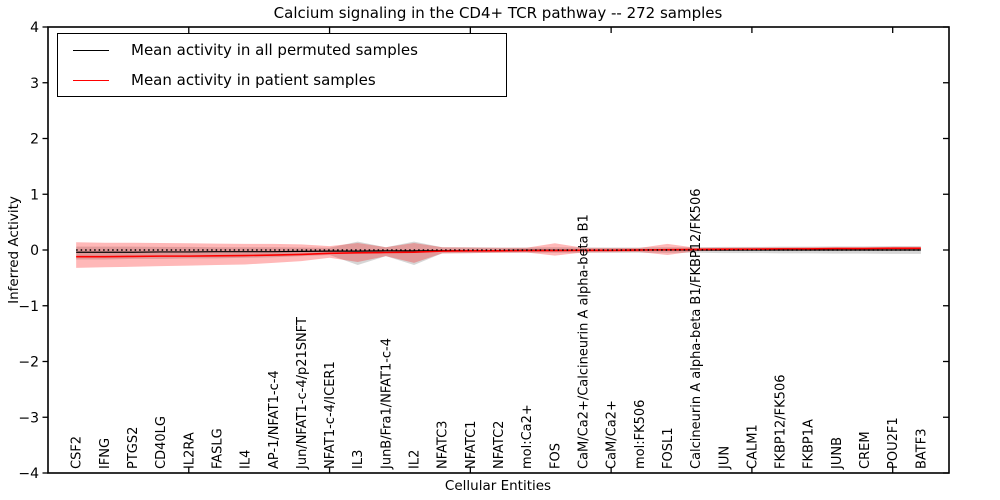  What do you see at coordinates (28, 418) in the screenshot?
I see `y-tick-label: −3` at bounding box center [28, 418].